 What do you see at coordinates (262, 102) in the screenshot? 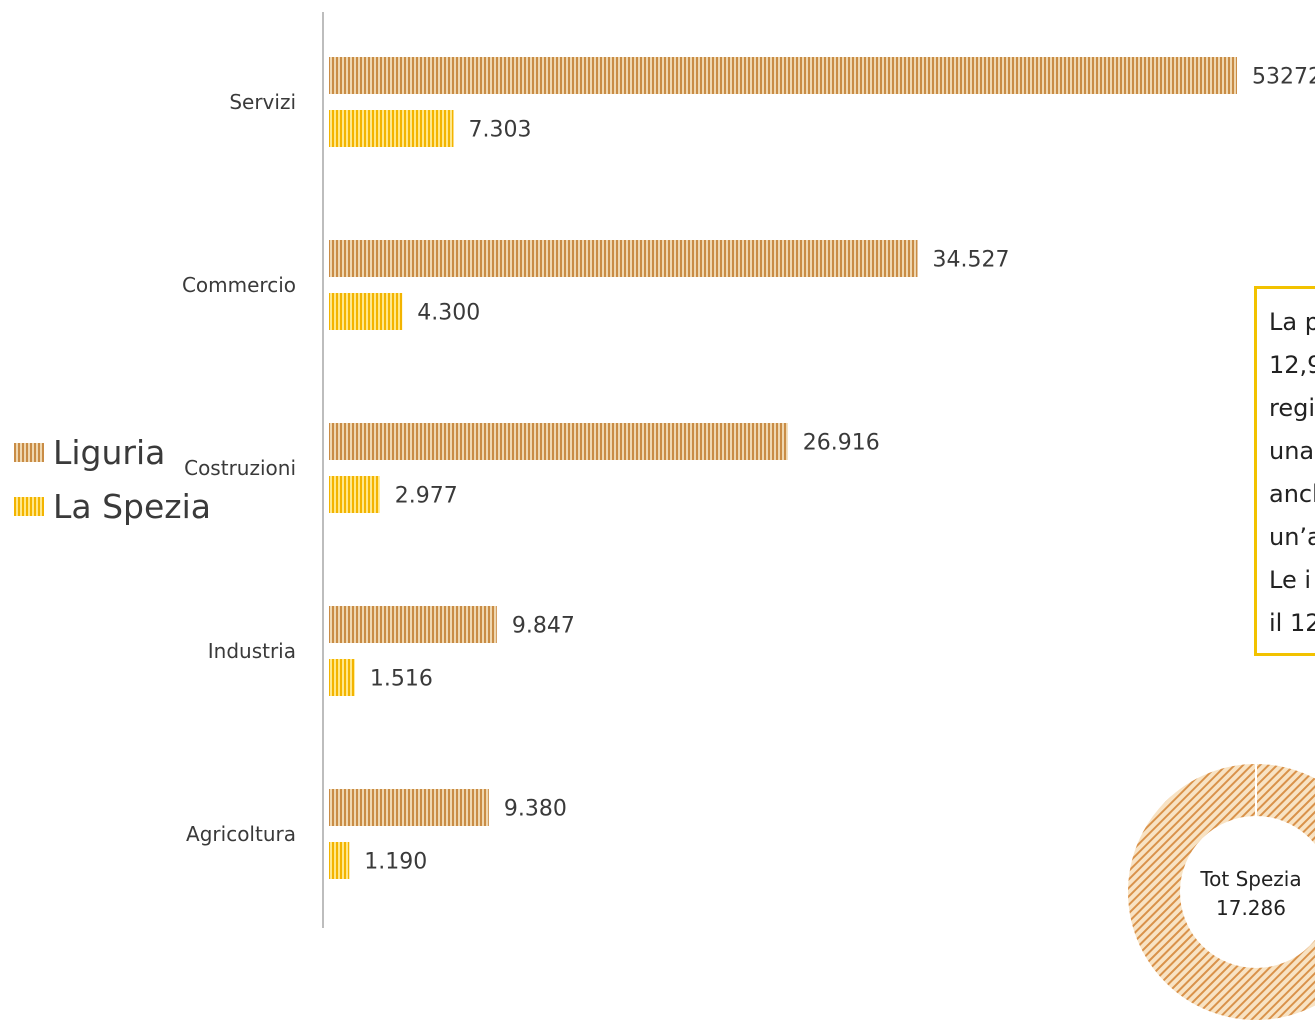
I see `category-label-servizi: Servizi` at bounding box center [262, 102].